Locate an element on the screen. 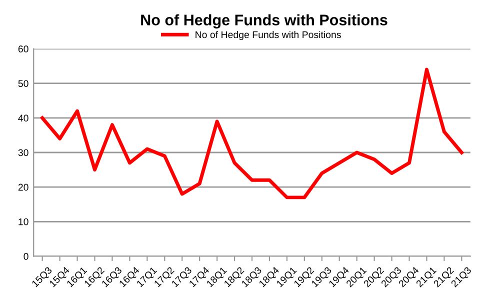 This screenshot has width=480, height=305. legend-label: No of Hedge Funds with Positions is located at coordinates (268, 35).